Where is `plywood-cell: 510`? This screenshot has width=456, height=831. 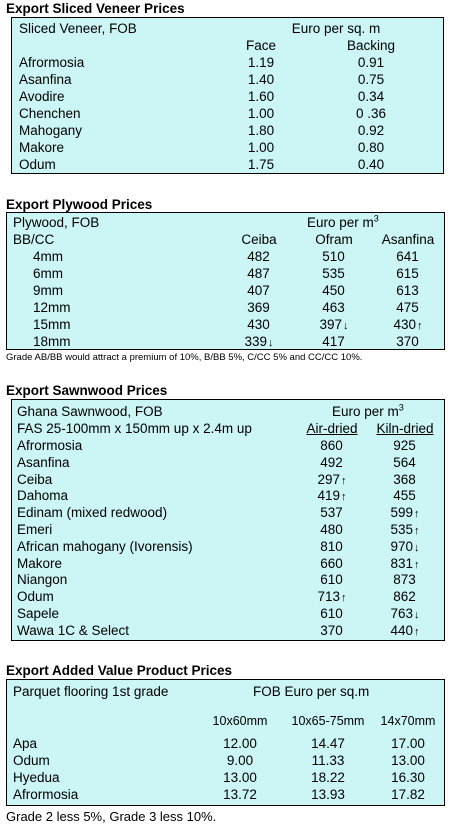 plywood-cell: 510 is located at coordinates (333, 256).